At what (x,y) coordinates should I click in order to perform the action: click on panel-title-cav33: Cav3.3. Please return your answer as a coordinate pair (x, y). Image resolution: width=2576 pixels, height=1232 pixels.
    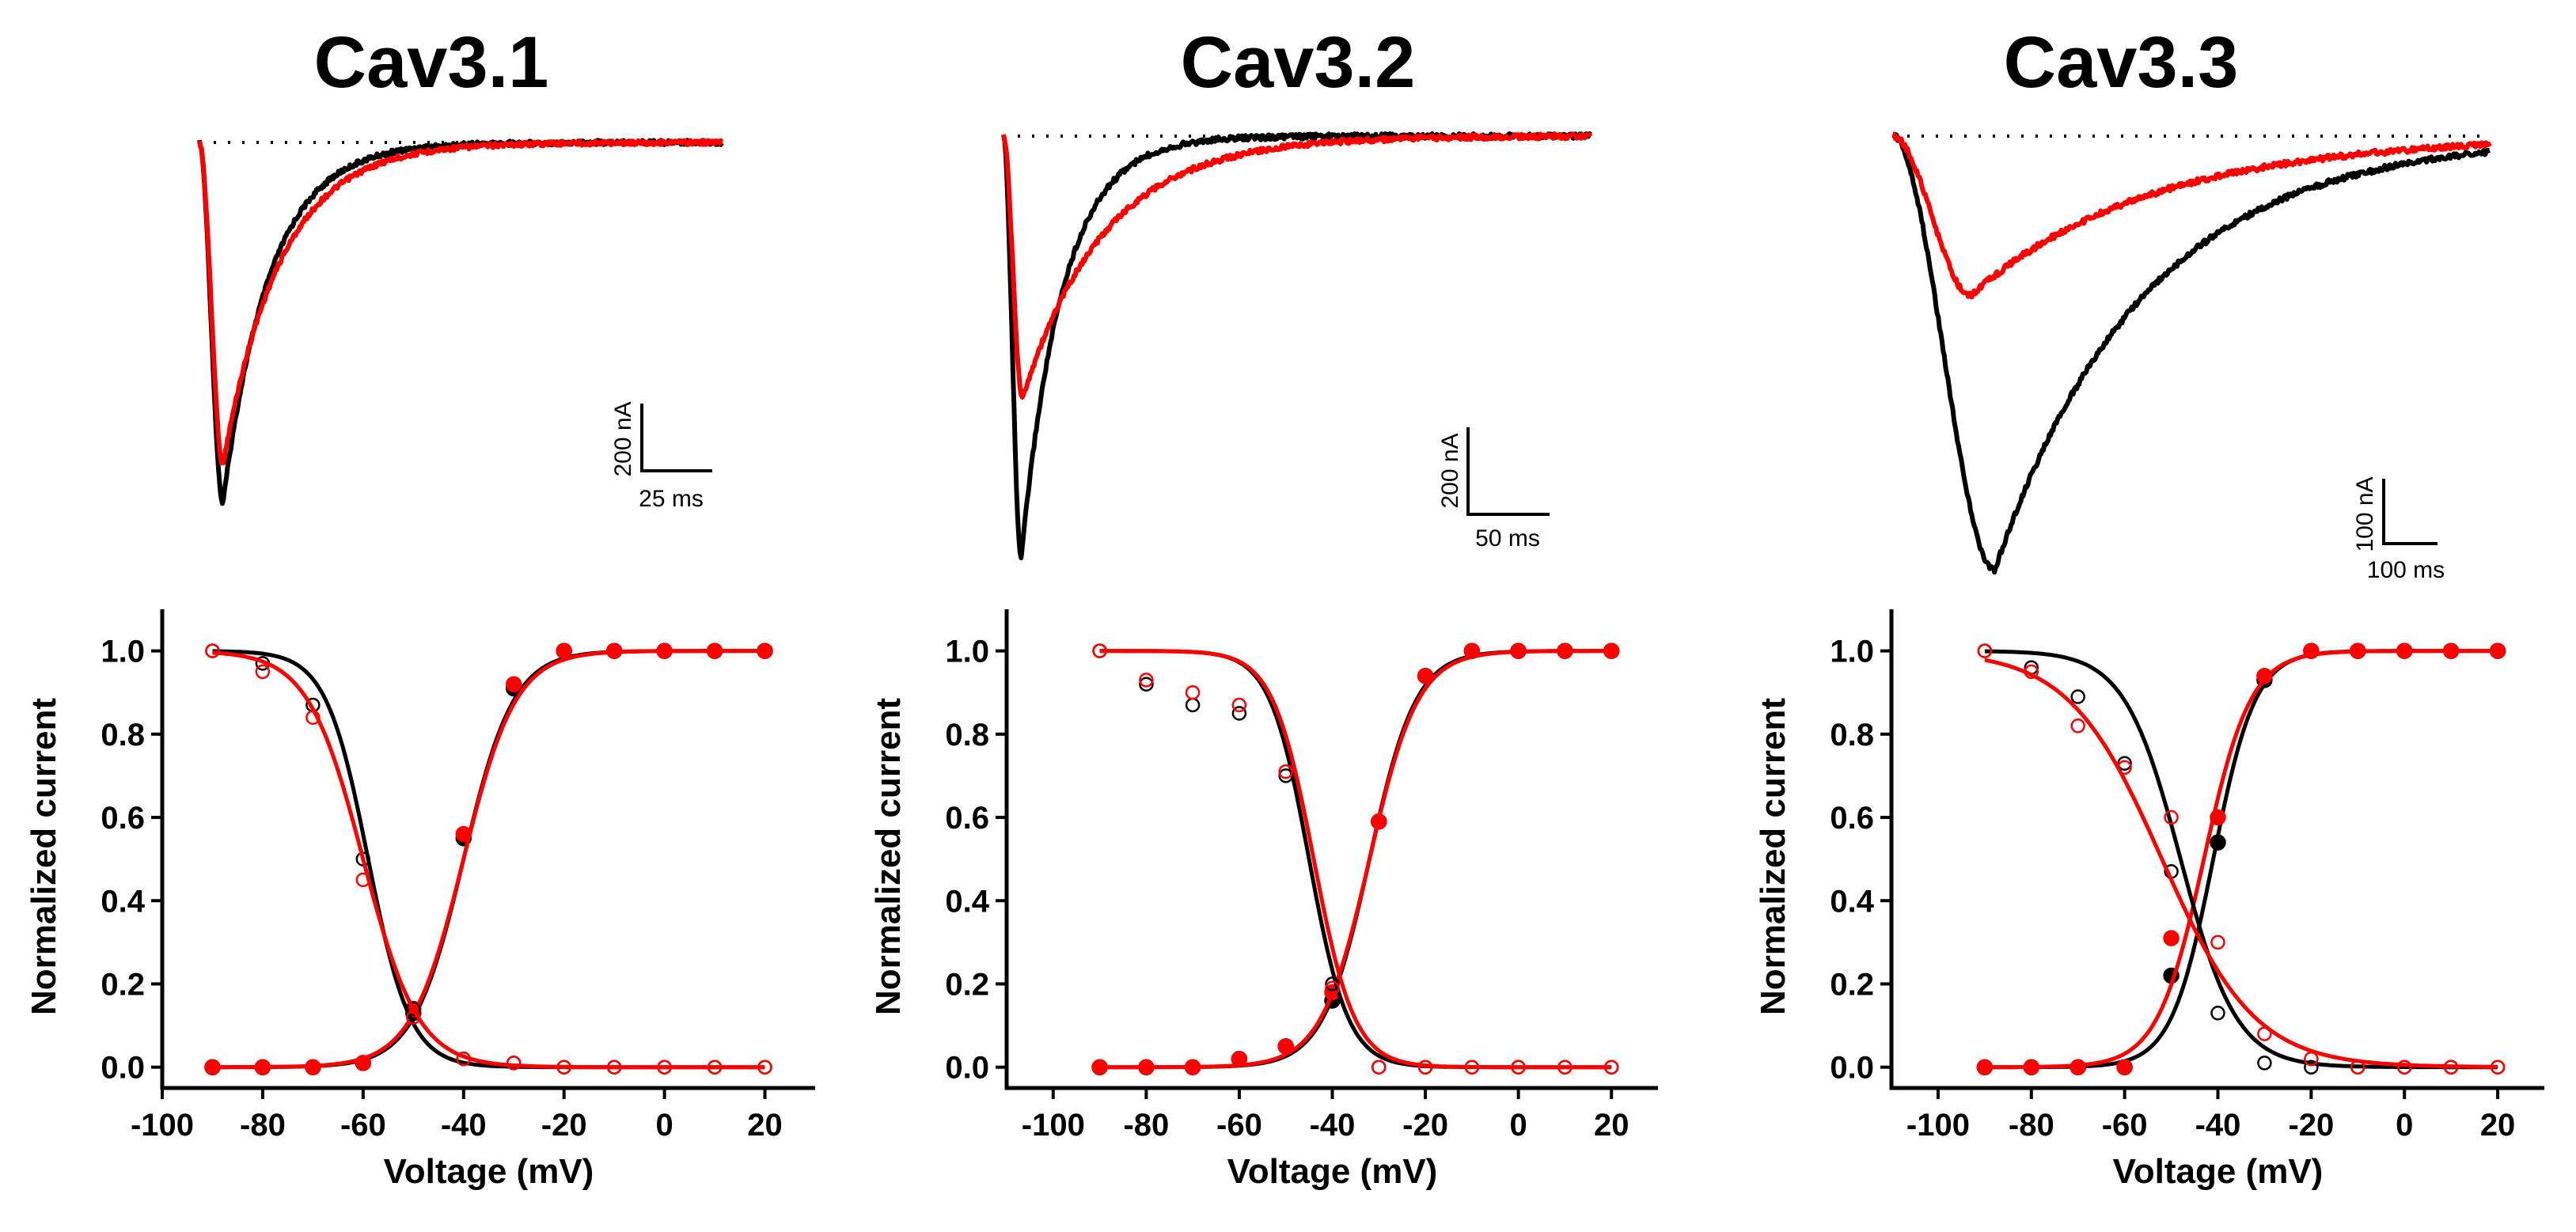
    Looking at the image, I should click on (2121, 63).